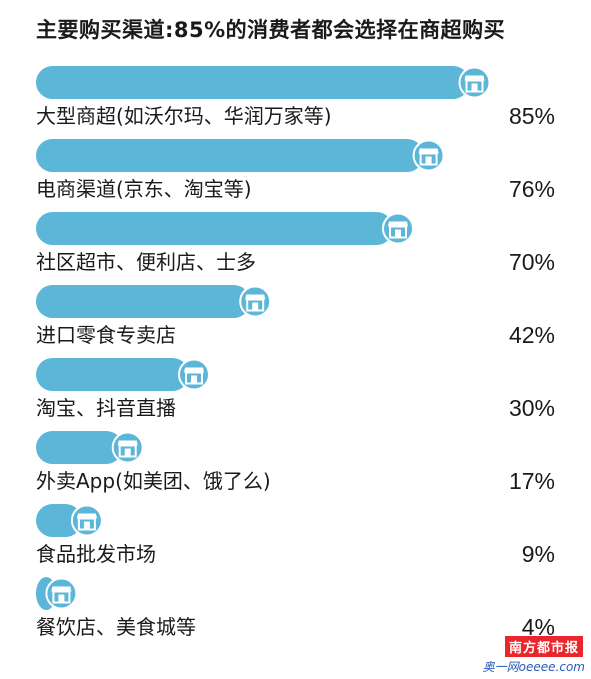 Image resolution: width=591 pixels, height=679 pixels. What do you see at coordinates (96, 554) in the screenshot?
I see `category-label: 食品批发市场` at bounding box center [96, 554].